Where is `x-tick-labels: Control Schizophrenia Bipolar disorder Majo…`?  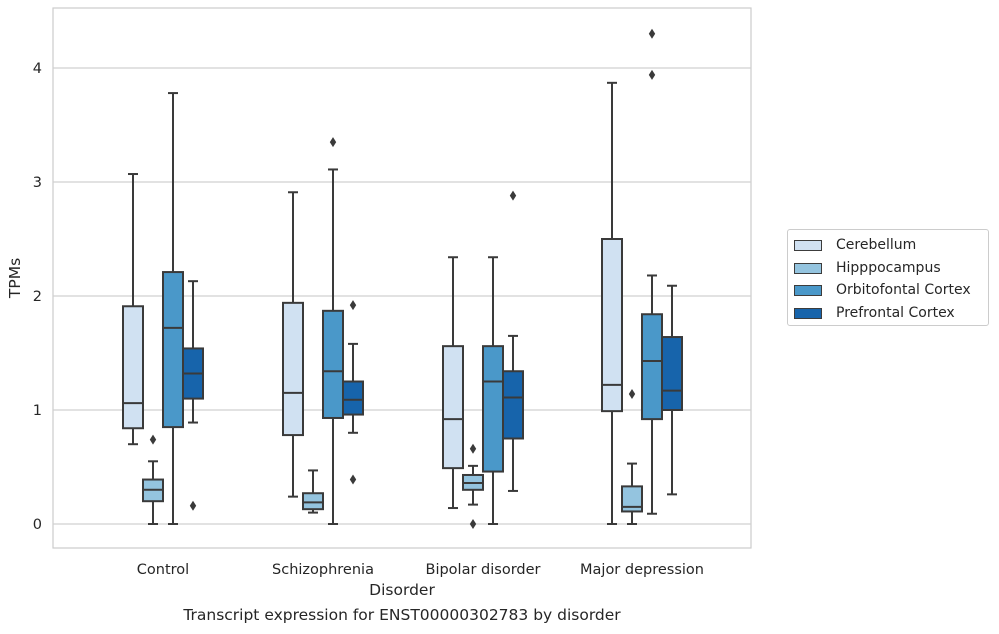 x-tick-labels: Control Schizophrenia Bipolar disorder Majo… is located at coordinates (420, 570).